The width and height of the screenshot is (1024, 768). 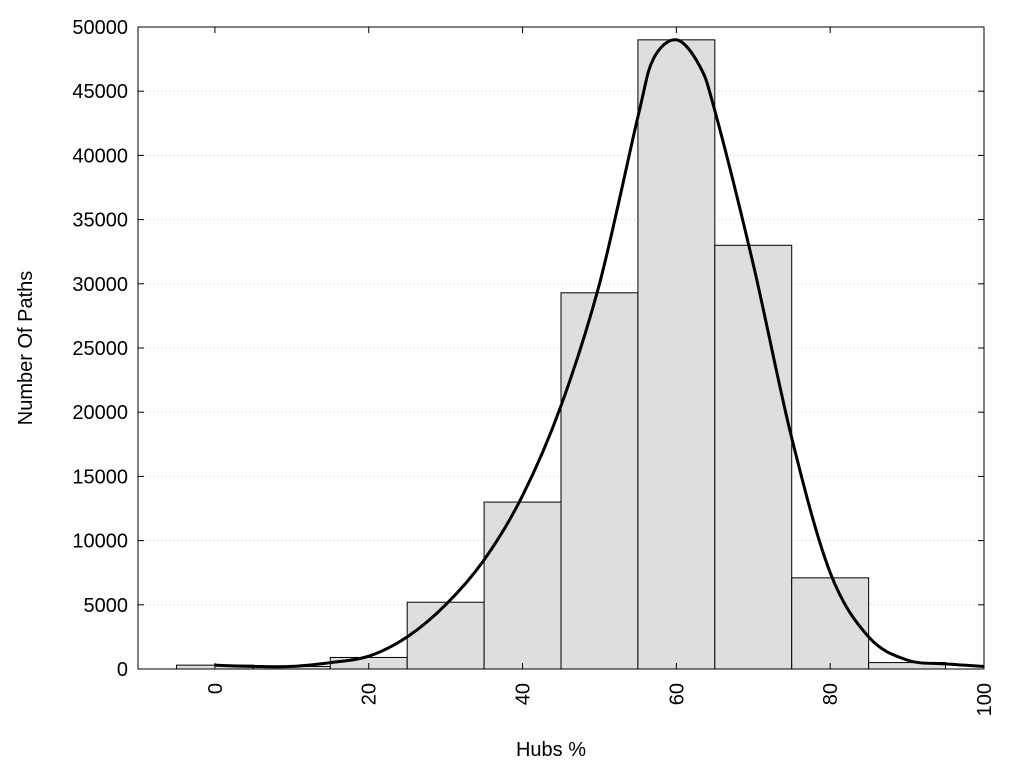 I want to click on y-tick-label: 5000, so click(x=106, y=606).